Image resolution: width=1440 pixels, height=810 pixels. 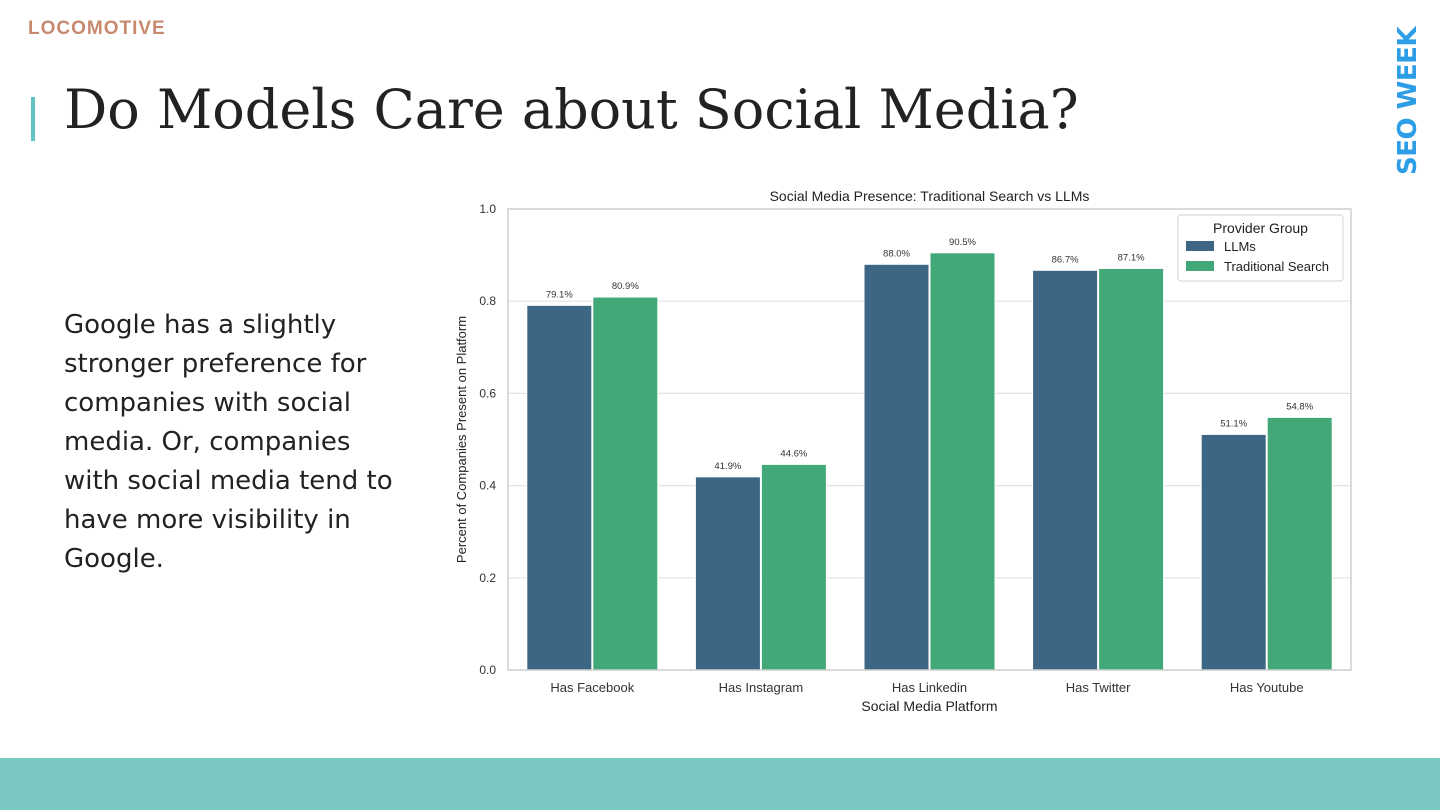 What do you see at coordinates (896, 253) in the screenshot?
I see `bar-value-label: 88.0%` at bounding box center [896, 253].